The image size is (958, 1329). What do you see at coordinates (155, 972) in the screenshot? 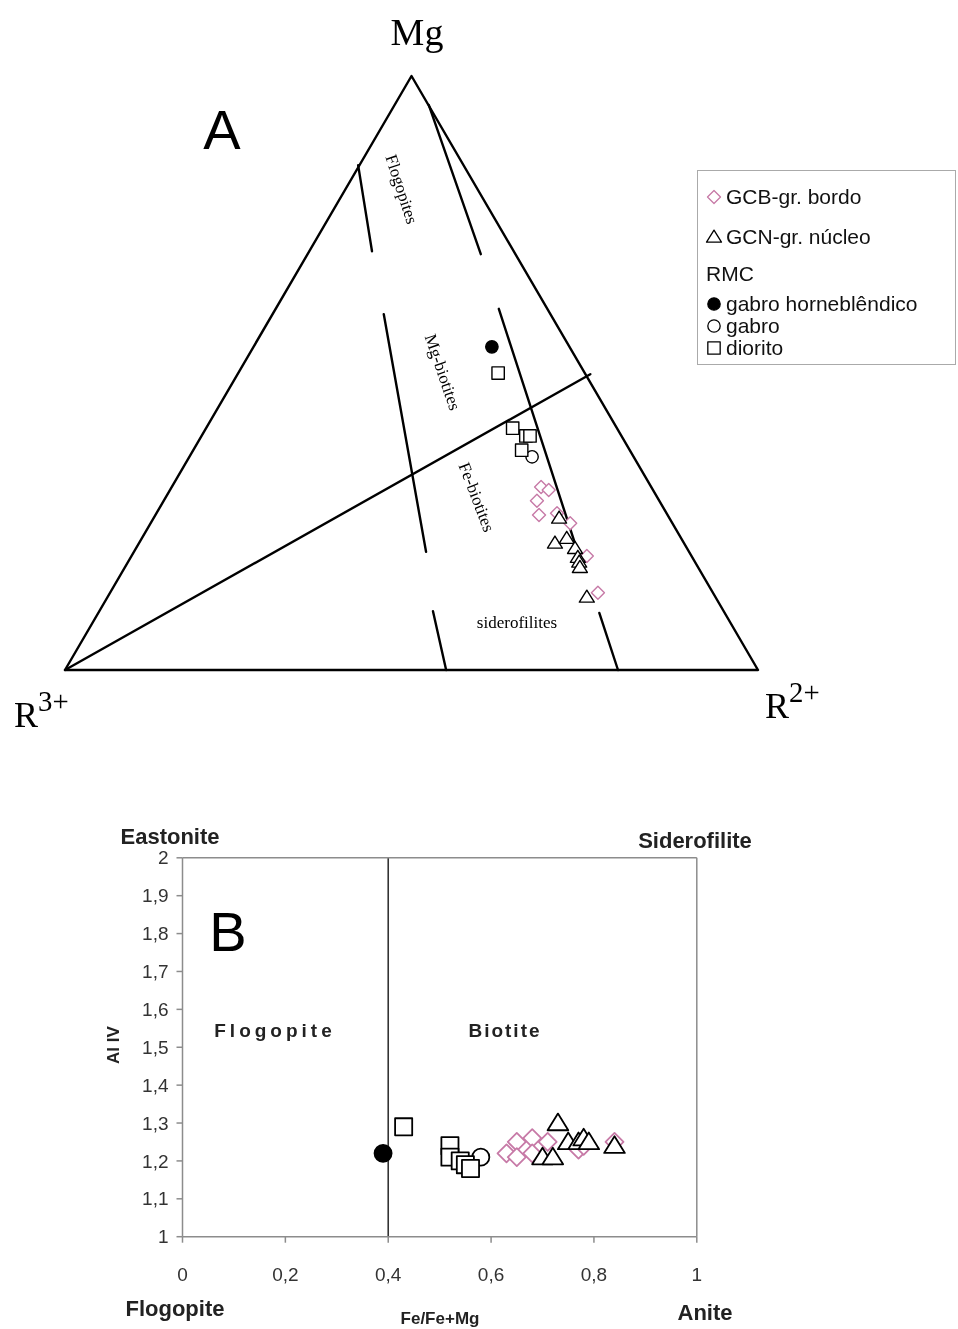
I see `y-tick-label: 1,7` at bounding box center [155, 972].